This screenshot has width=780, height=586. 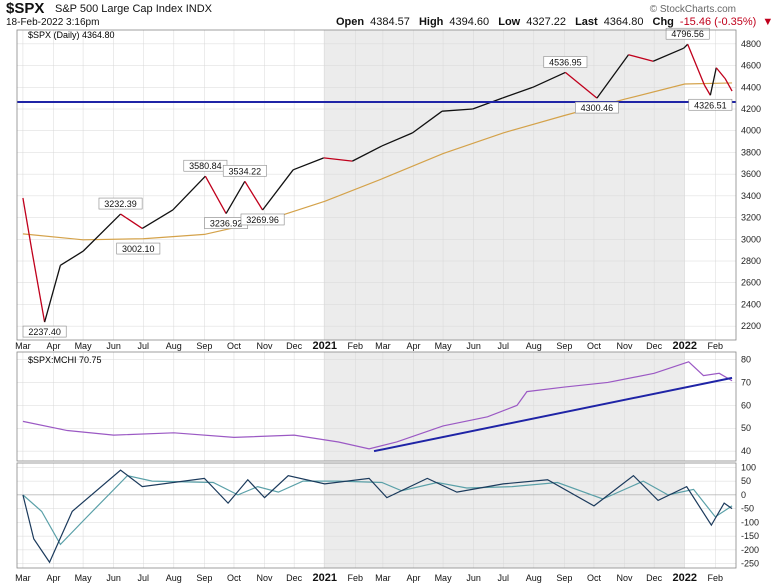 I want to click on x-tick-label: 2021, so click(x=324, y=578).